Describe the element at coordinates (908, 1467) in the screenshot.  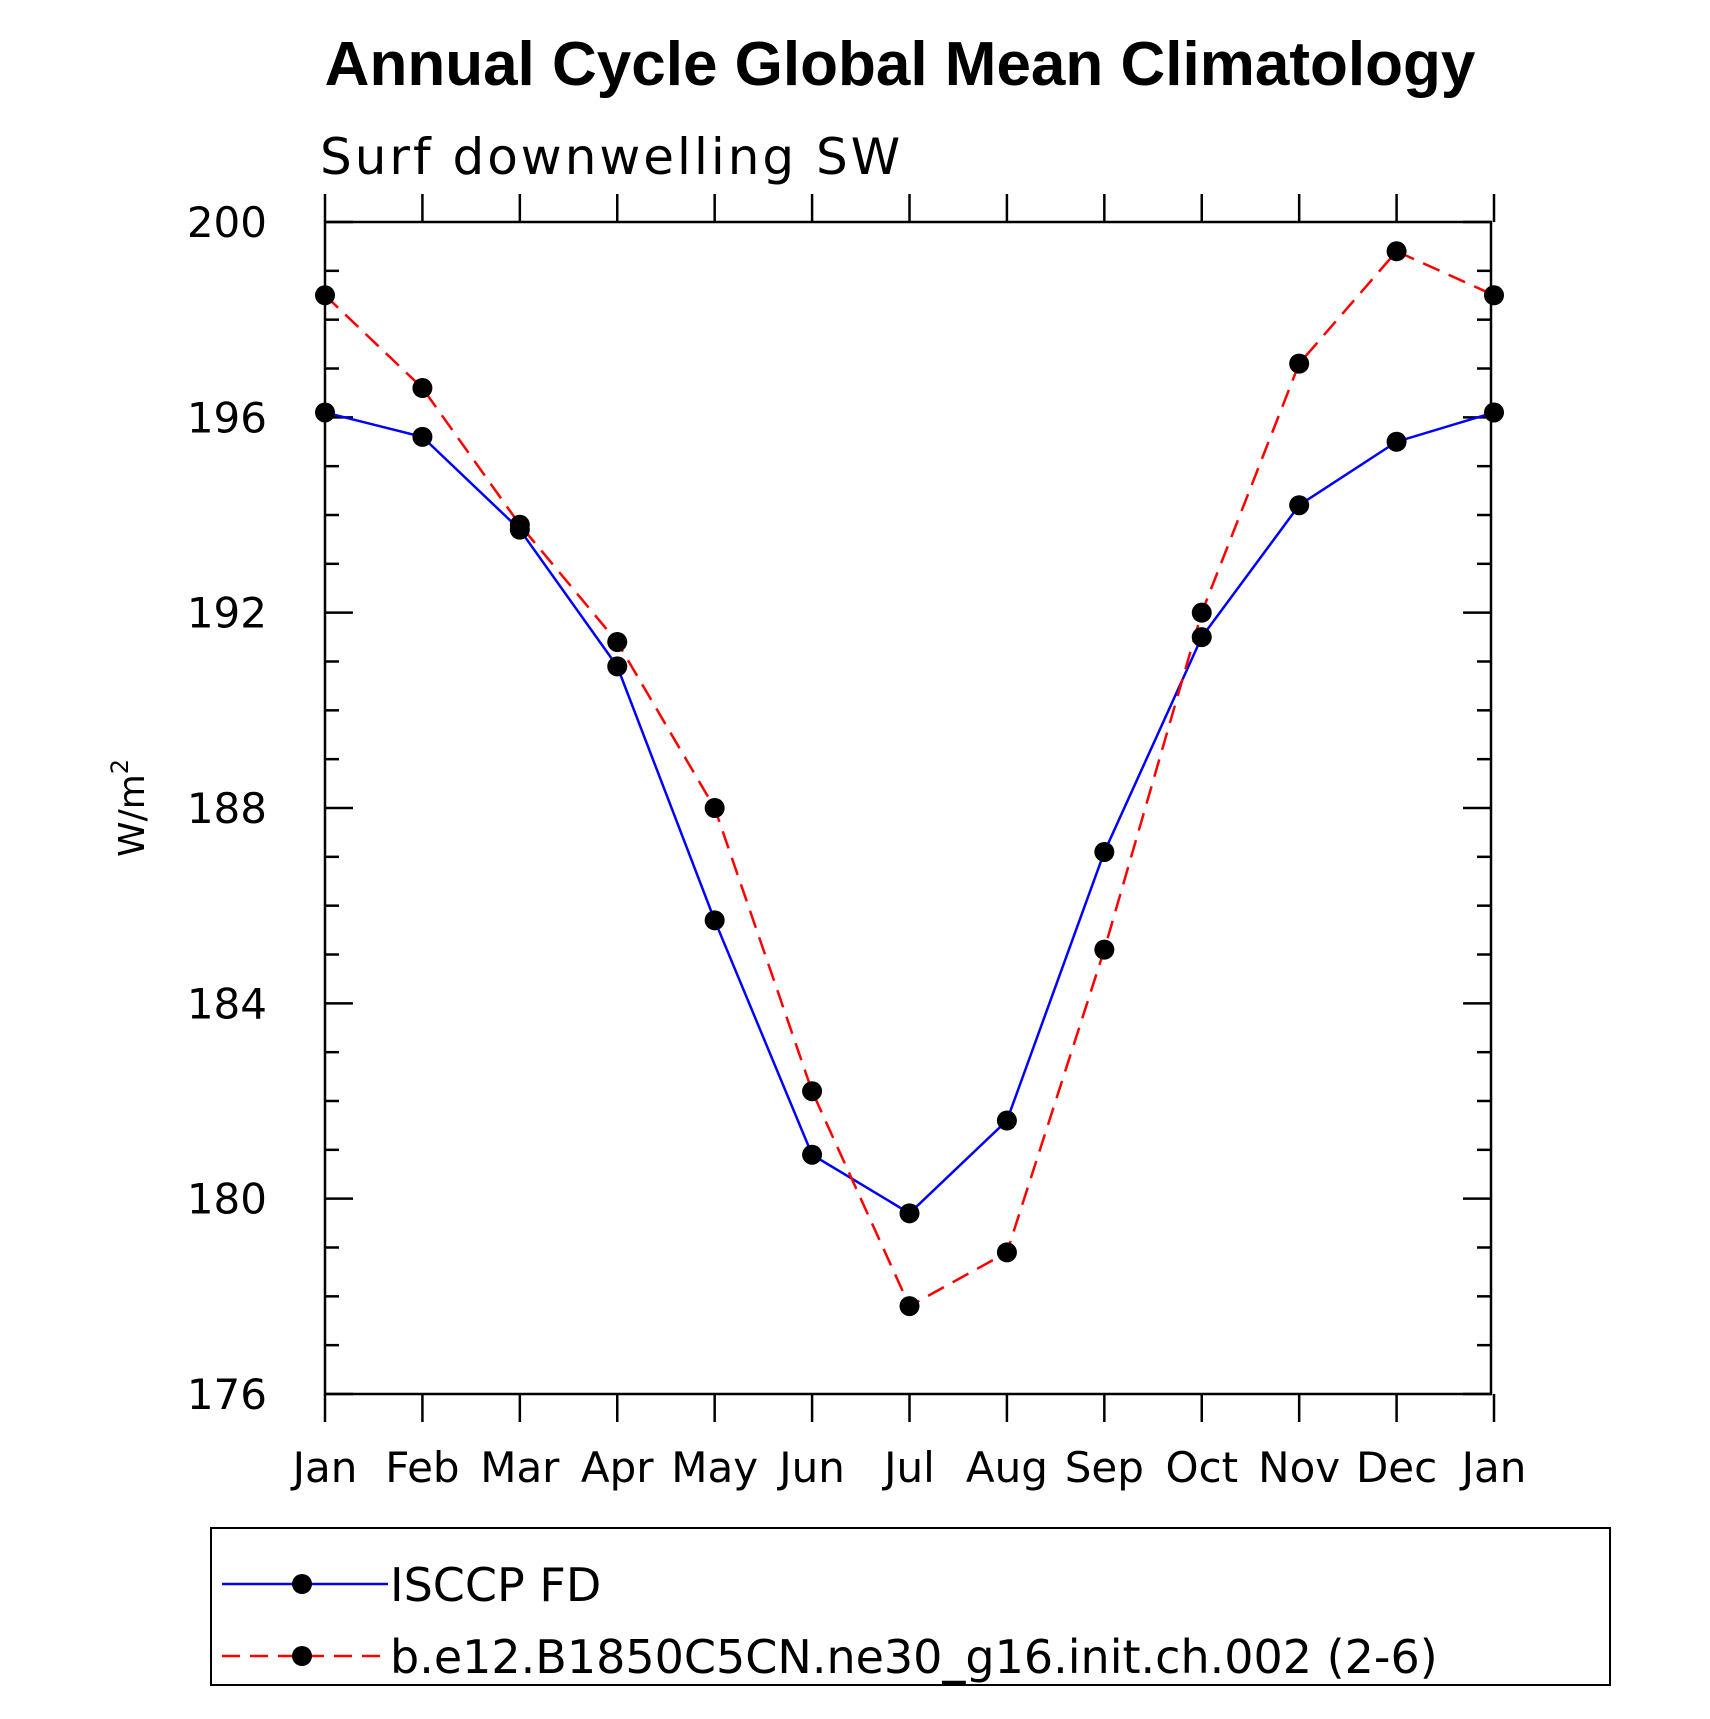
I see `x-tick-label: Jul` at that location.